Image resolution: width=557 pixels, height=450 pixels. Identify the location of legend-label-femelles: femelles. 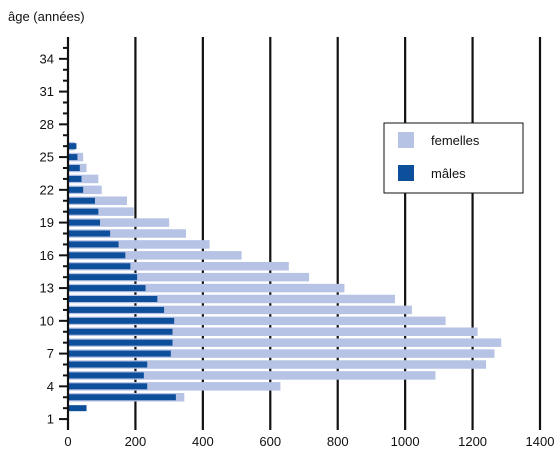
(455, 140).